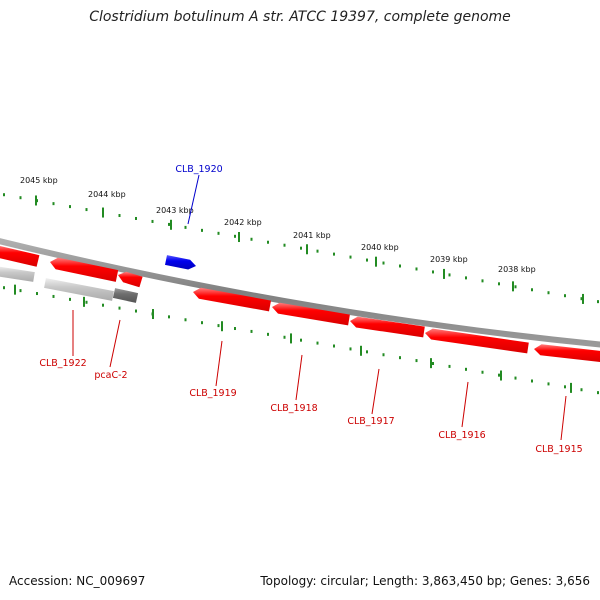 The image size is (600, 600). Describe the element at coordinates (20, 256) in the screenshot. I see `gene-feature-clb-1922` at that location.